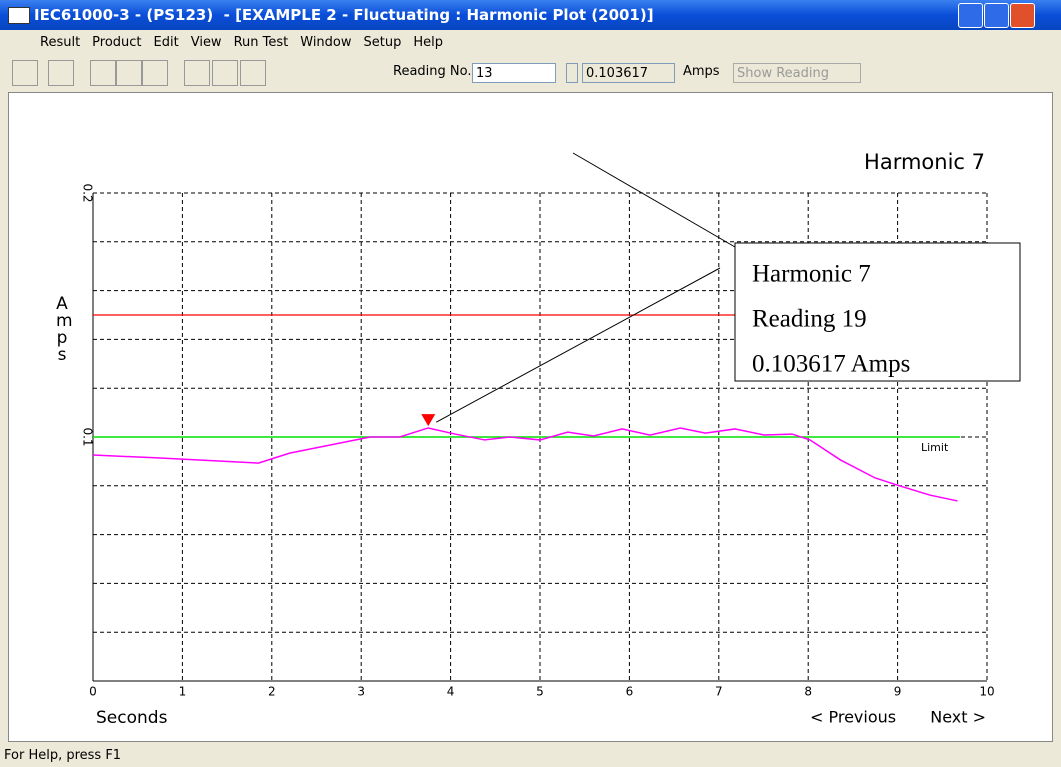 The width and height of the screenshot is (1061, 767). I want to click on x-tick-label: 5, so click(540, 692).